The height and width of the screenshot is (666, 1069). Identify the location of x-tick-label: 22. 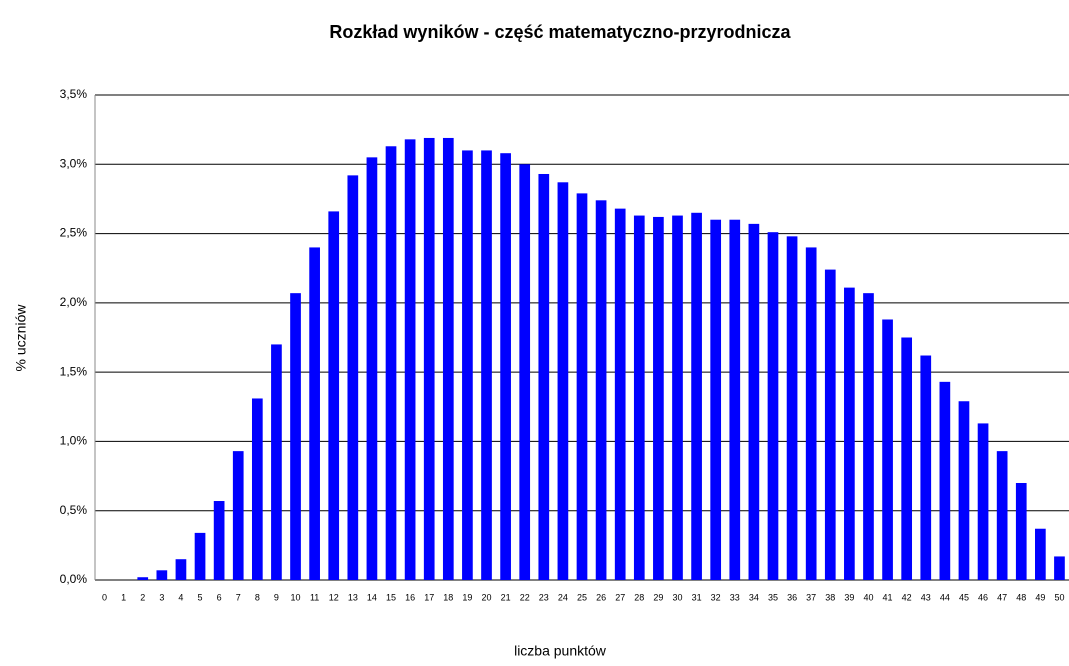
(525, 597).